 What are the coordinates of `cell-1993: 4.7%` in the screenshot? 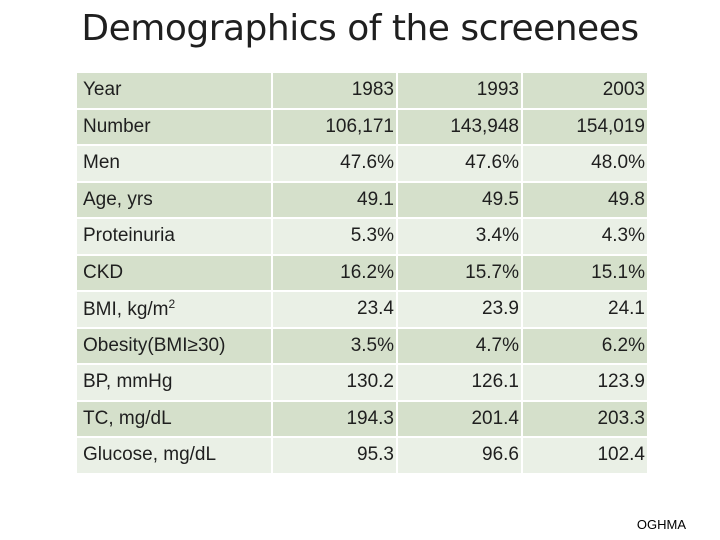 It's located at (460, 346).